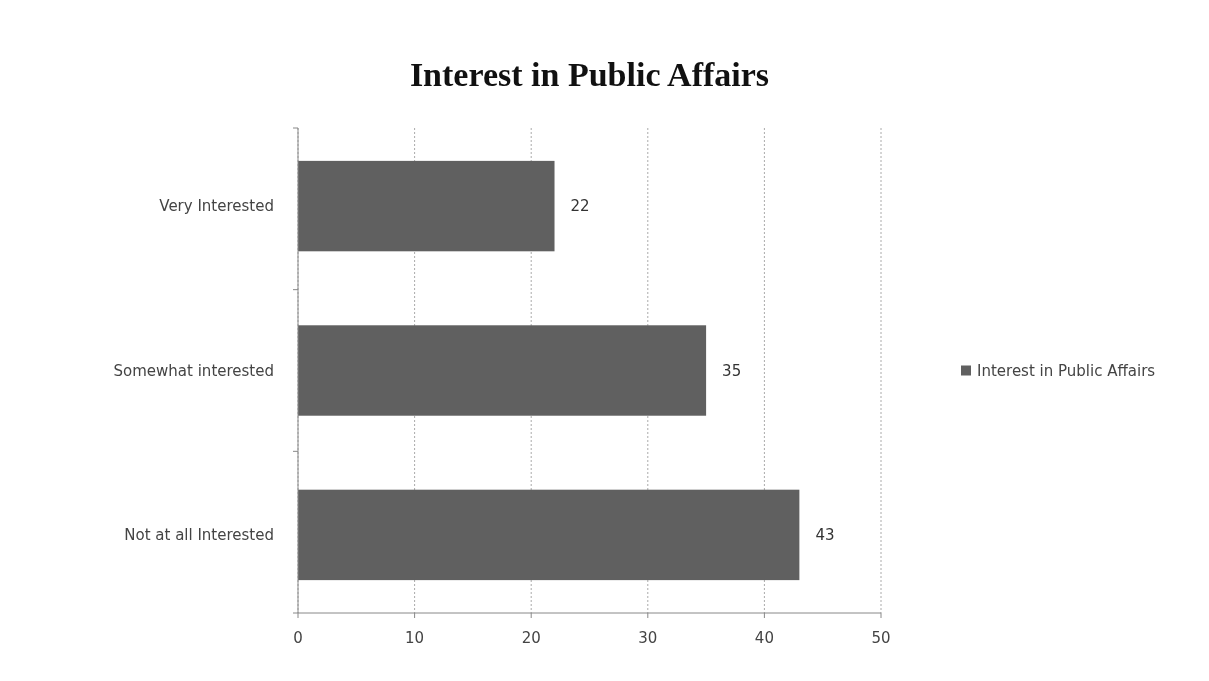  I want to click on data-label: 35, so click(732, 370).